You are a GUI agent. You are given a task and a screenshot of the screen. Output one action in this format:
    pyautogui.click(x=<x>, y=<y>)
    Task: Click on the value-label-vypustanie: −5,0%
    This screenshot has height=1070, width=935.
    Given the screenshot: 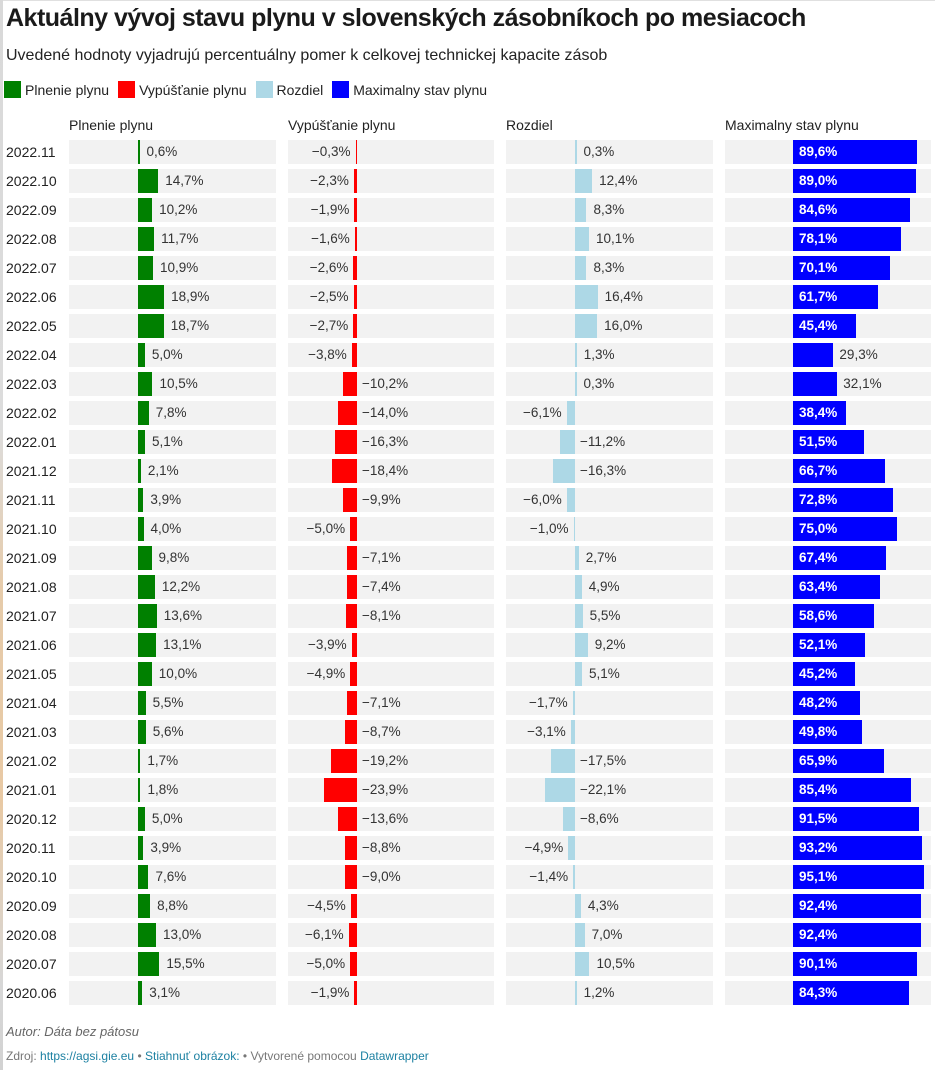 What is the action you would take?
    pyautogui.click(x=326, y=963)
    